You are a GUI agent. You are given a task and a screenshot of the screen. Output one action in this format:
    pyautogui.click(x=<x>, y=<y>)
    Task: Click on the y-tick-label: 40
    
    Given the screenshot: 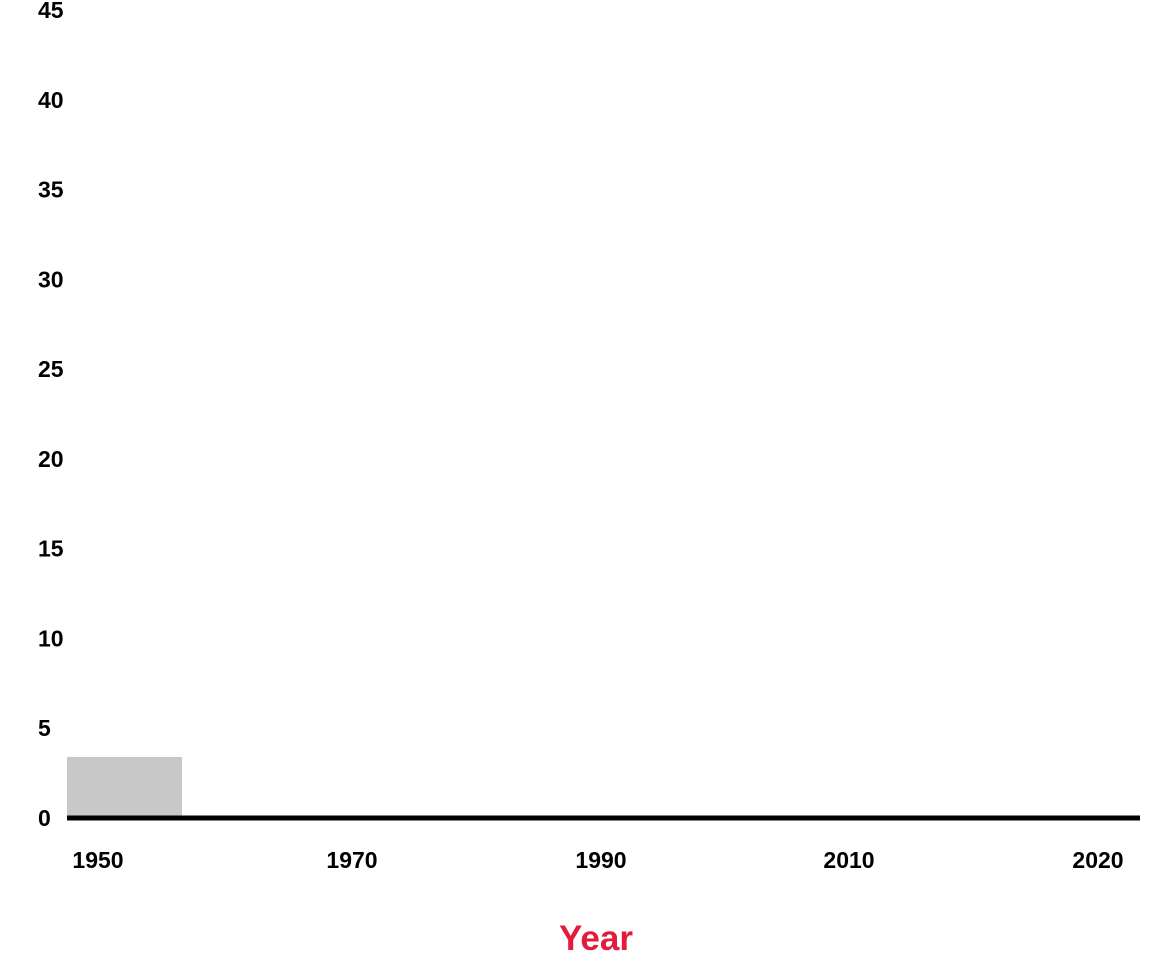 What is the action you would take?
    pyautogui.click(x=51, y=100)
    